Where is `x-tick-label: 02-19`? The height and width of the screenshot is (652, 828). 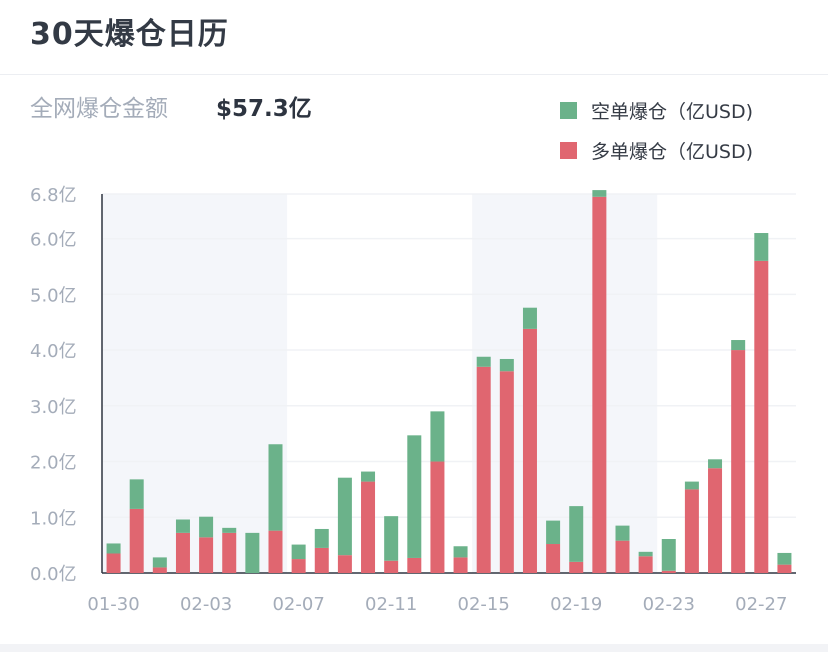
x-tick-label: 02-19 is located at coordinates (576, 604).